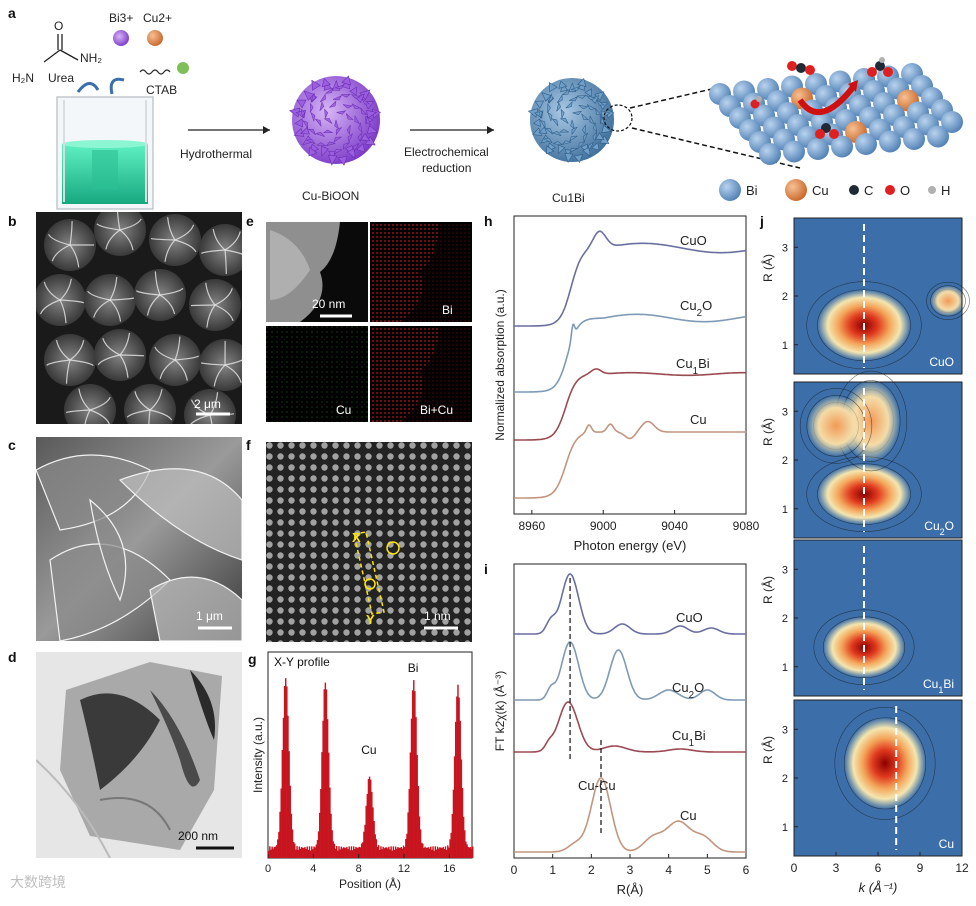 The width and height of the screenshot is (976, 906). Describe the element at coordinates (61, 48) in the screenshot. I see `urea-molecule` at that location.